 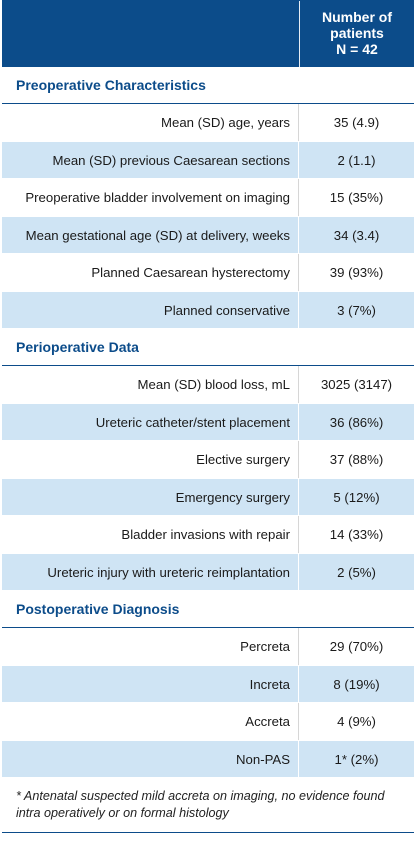 What do you see at coordinates (356, 534) in the screenshot?
I see `row-value: 14 (33%)` at bounding box center [356, 534].